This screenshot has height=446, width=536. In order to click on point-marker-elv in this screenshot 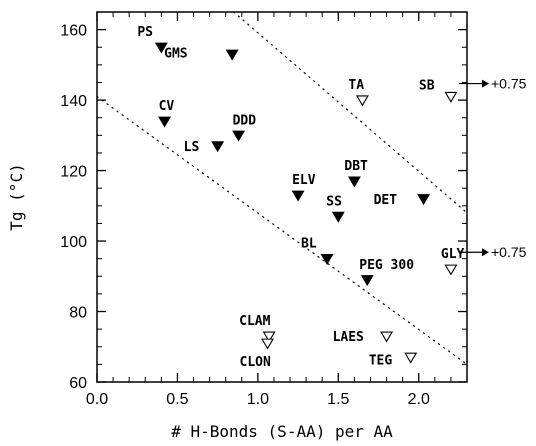, I will do `click(298, 196)`.